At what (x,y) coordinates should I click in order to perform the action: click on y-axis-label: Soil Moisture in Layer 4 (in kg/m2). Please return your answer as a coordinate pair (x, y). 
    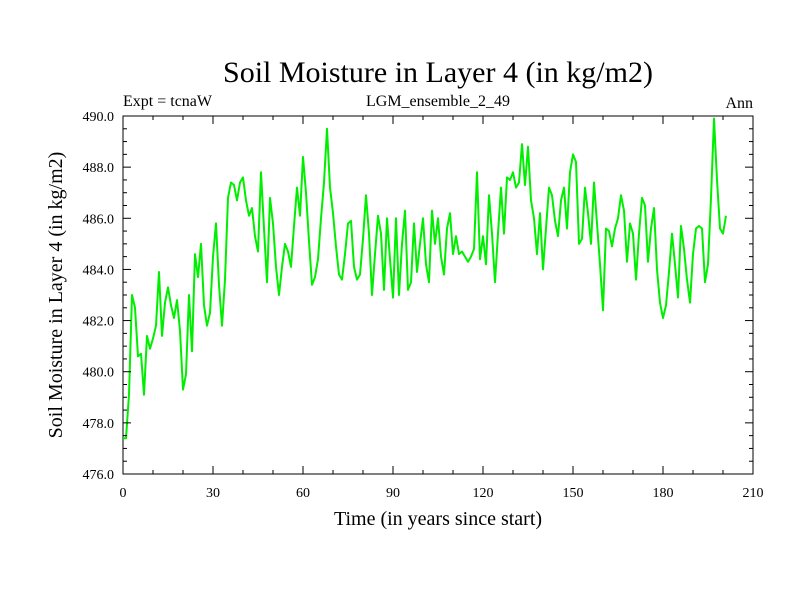
    Looking at the image, I should click on (56, 295).